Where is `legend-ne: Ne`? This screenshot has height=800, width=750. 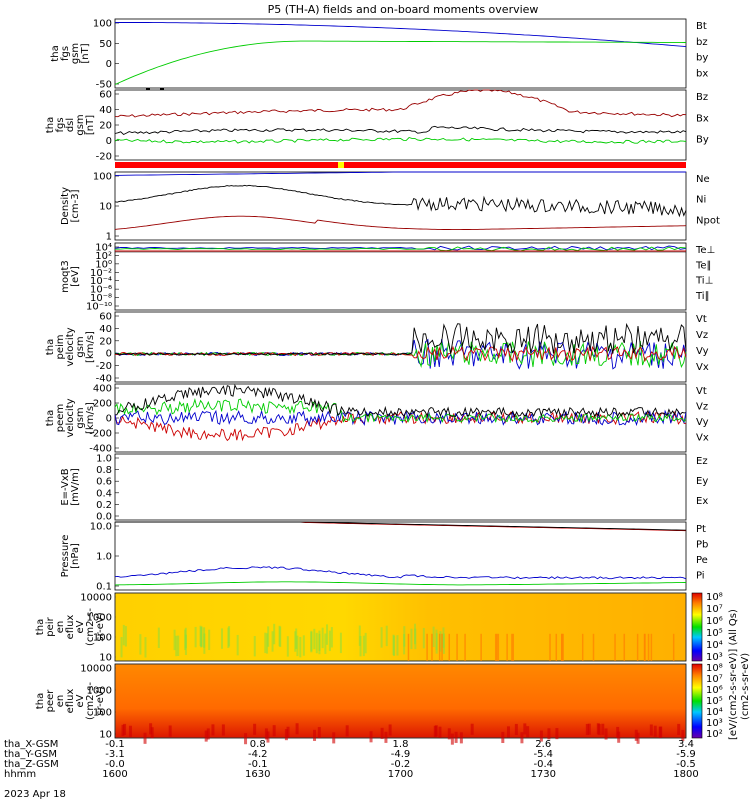
legend-ne: Ne is located at coordinates (703, 179).